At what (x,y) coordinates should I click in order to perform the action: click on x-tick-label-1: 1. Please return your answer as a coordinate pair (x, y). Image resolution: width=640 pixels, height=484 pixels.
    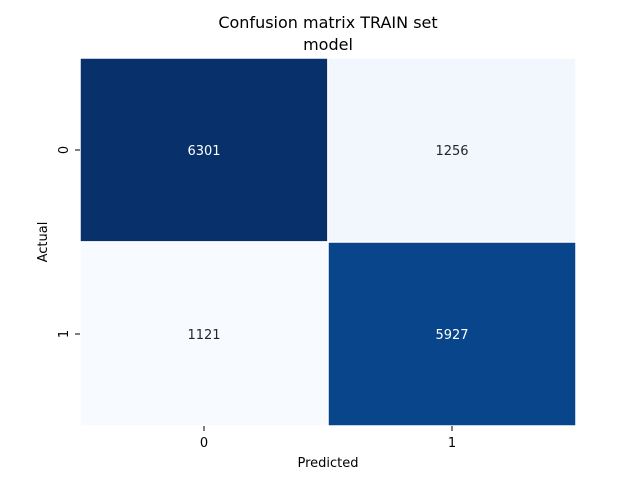
    Looking at the image, I should click on (452, 443).